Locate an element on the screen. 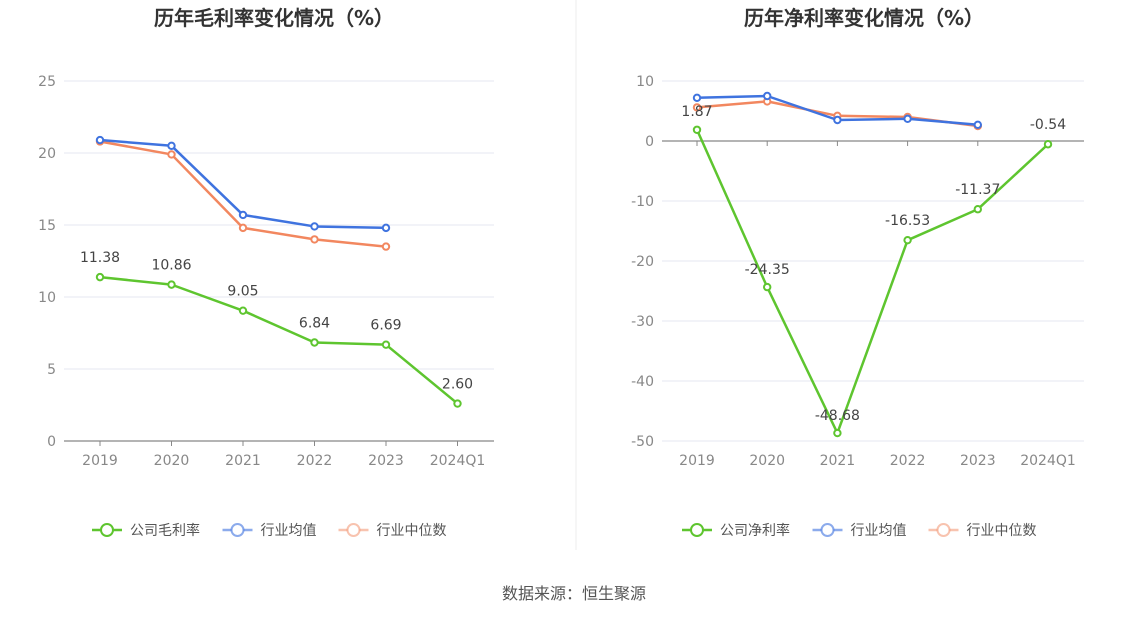  data-label: 10.86 is located at coordinates (171, 266).